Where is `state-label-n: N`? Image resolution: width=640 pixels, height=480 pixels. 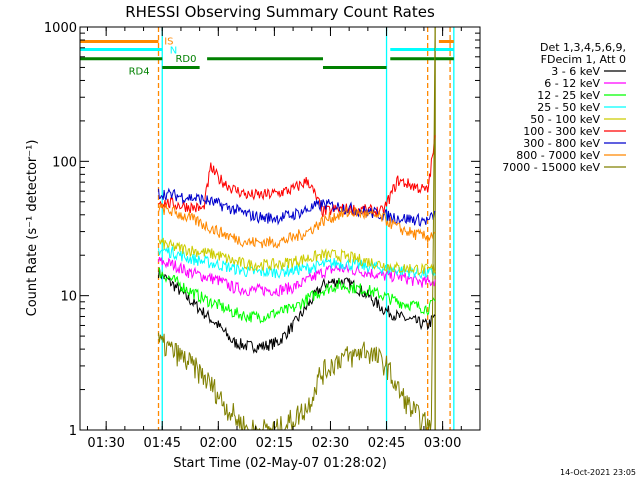 state-label-n: N is located at coordinates (173, 50).